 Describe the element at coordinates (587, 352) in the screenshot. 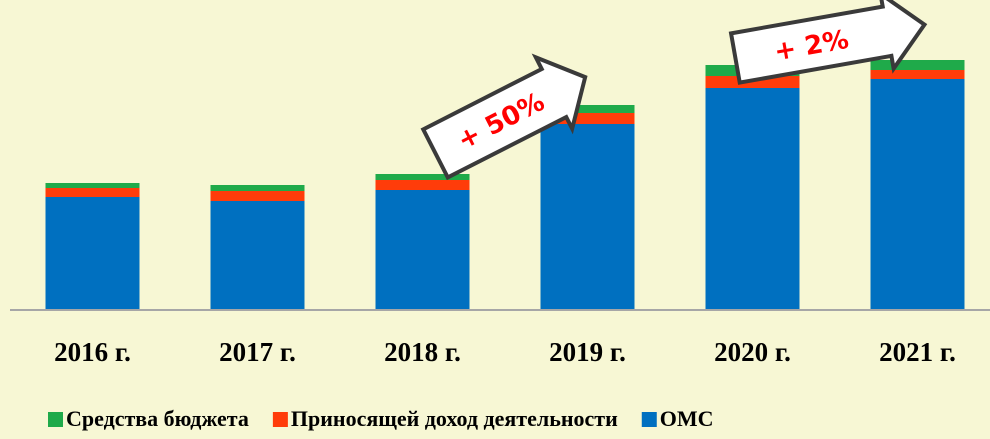

I see `x-tick-label: 2019 г.` at that location.